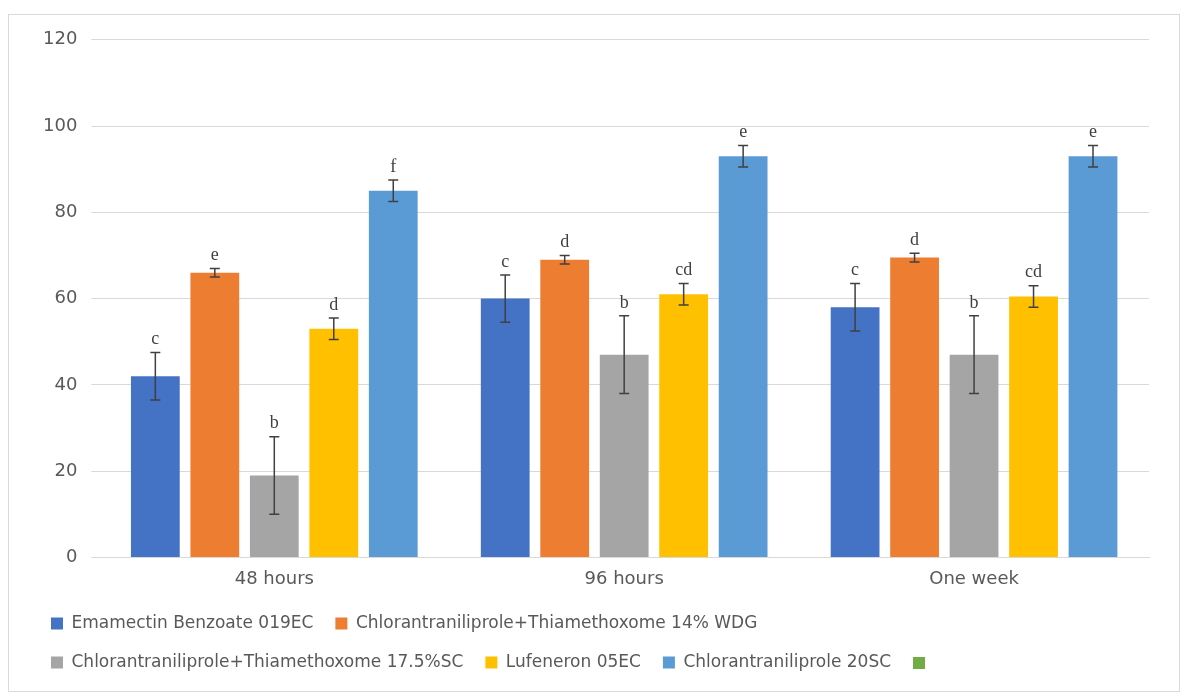 Image resolution: width=1189 pixels, height=697 pixels. Describe the element at coordinates (573, 660) in the screenshot. I see `legend-label: Lufeneron 05EC` at that location.